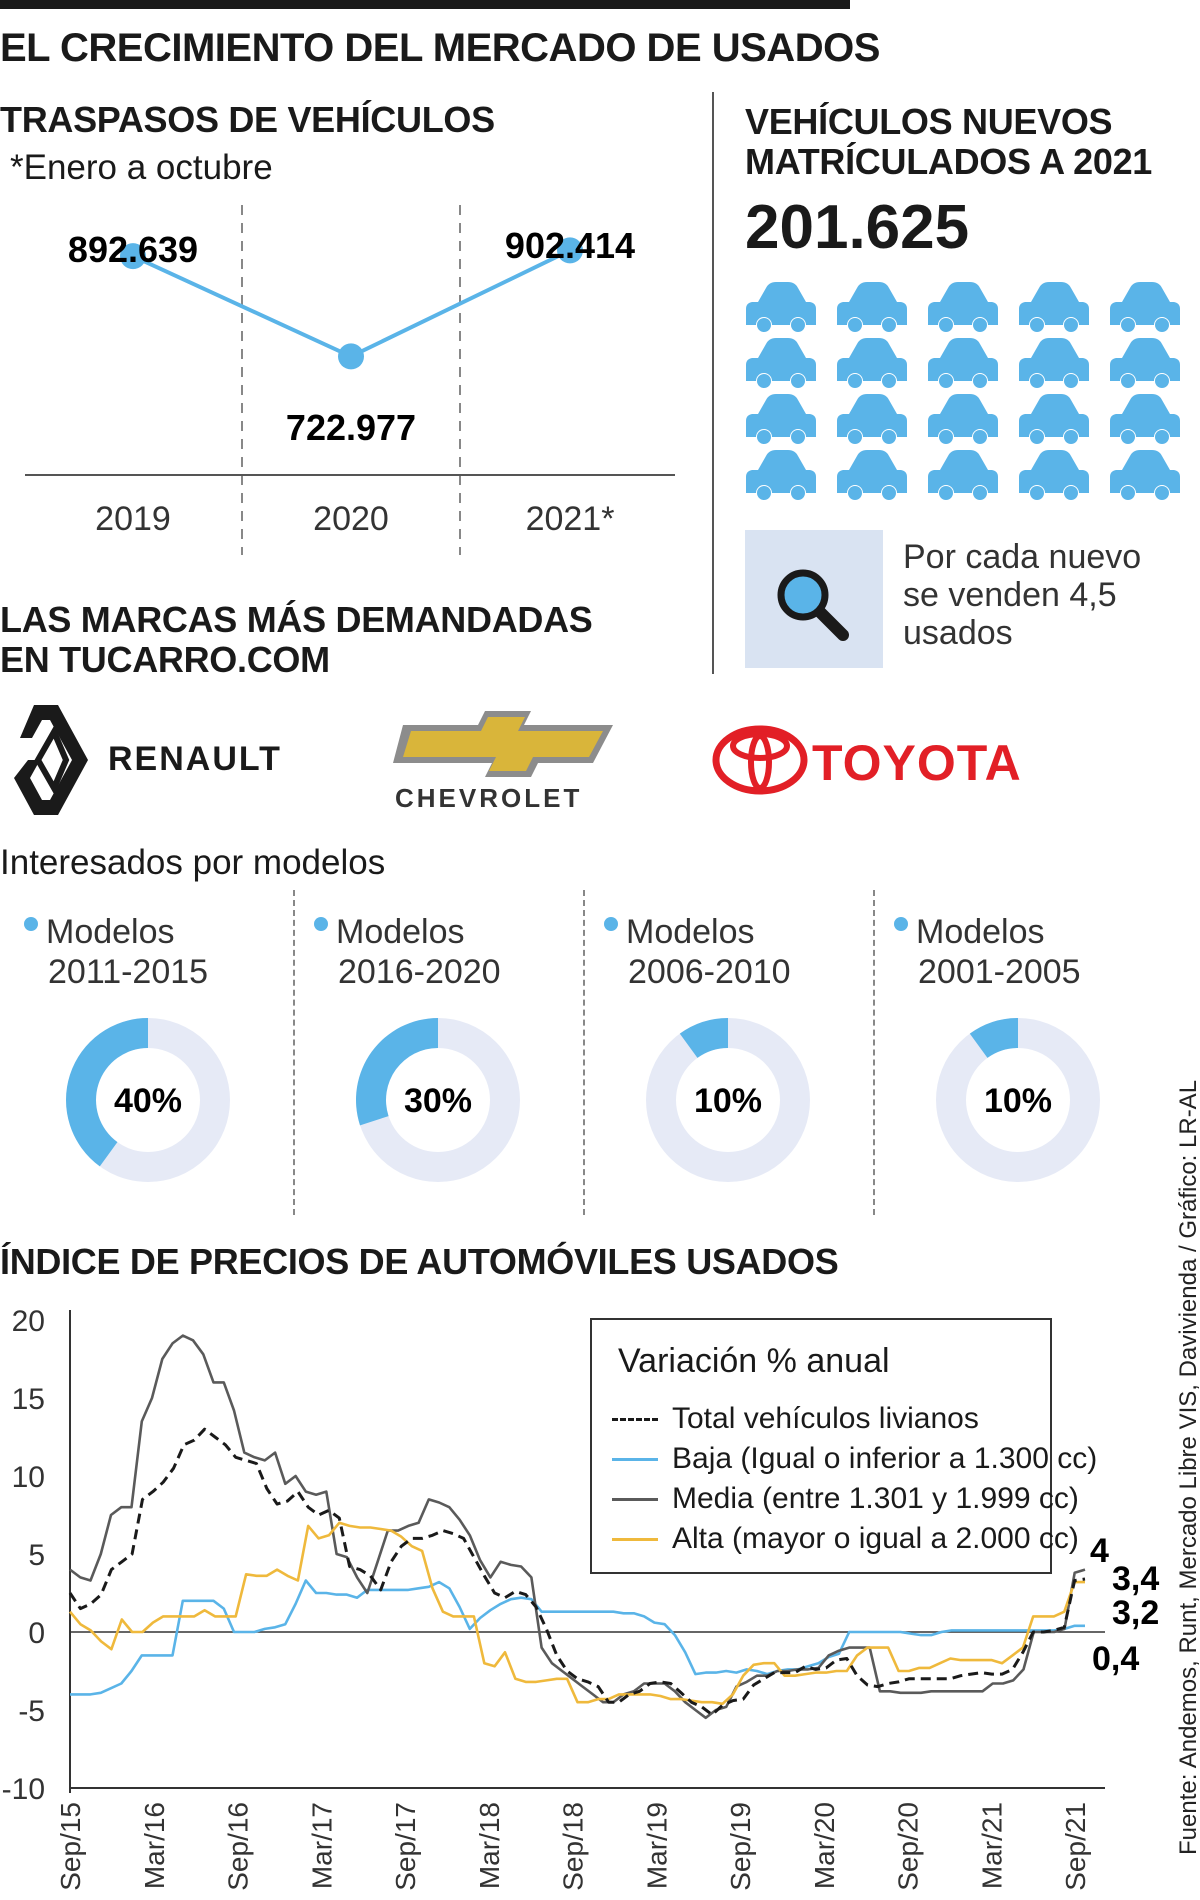 The image size is (1200, 1900). Describe the element at coordinates (193, 862) in the screenshot. I see `interesados-title: Interesados por modelos` at that location.